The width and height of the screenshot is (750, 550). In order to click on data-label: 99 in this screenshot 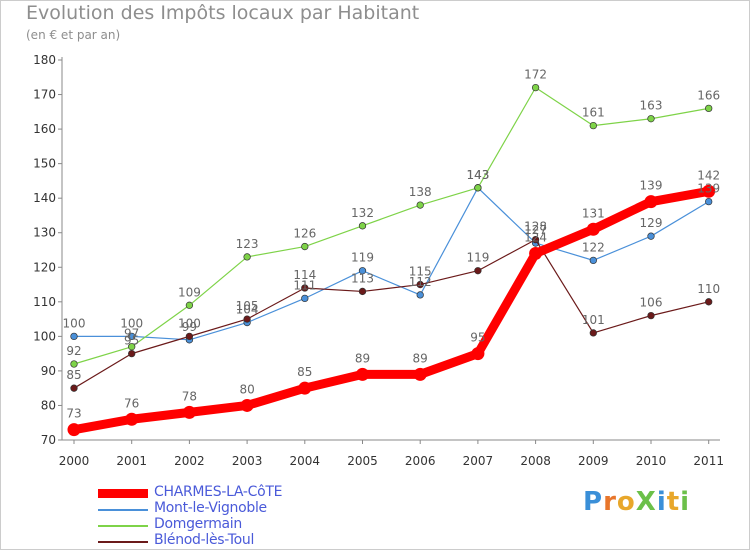, I will do `click(189, 327)`.